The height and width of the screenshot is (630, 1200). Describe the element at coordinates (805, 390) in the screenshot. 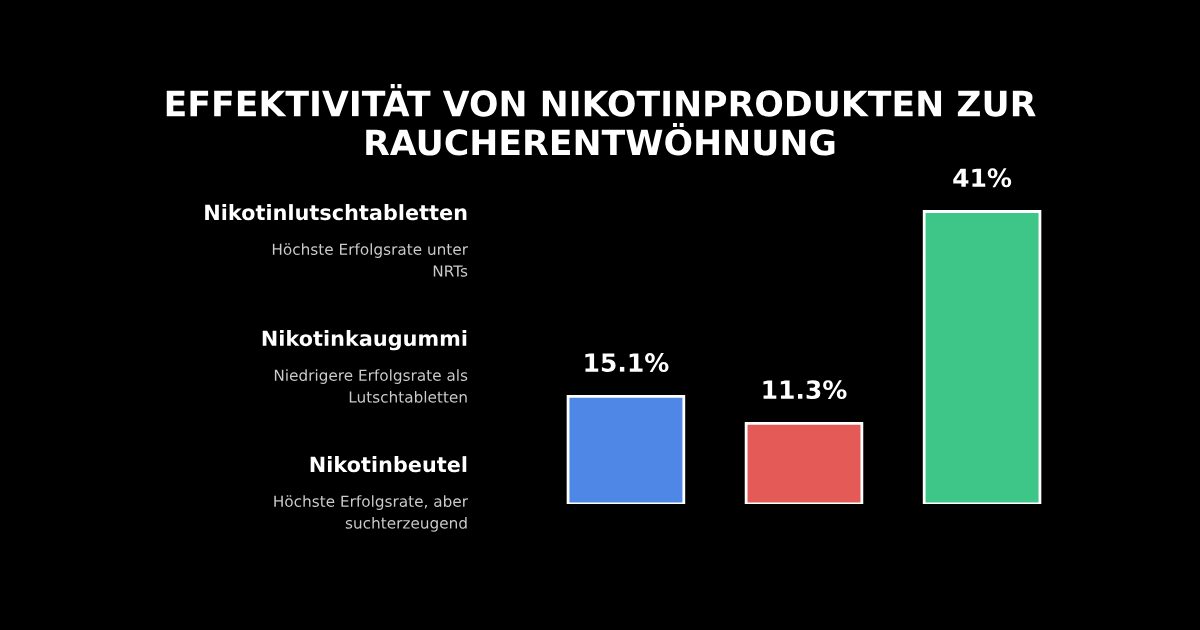

I see `data-label: 11.3%` at that location.